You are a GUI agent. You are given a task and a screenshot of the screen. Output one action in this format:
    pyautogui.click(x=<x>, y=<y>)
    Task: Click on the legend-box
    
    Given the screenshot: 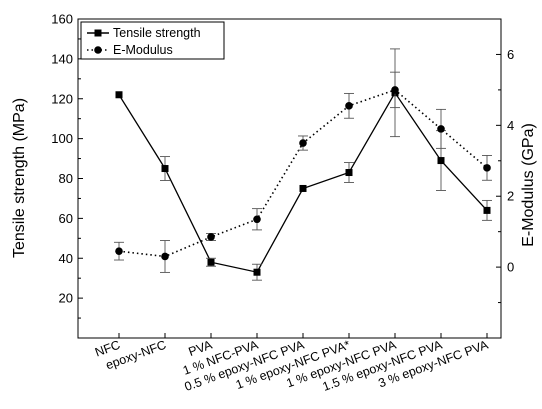 What is the action you would take?
    pyautogui.click(x=152, y=40)
    